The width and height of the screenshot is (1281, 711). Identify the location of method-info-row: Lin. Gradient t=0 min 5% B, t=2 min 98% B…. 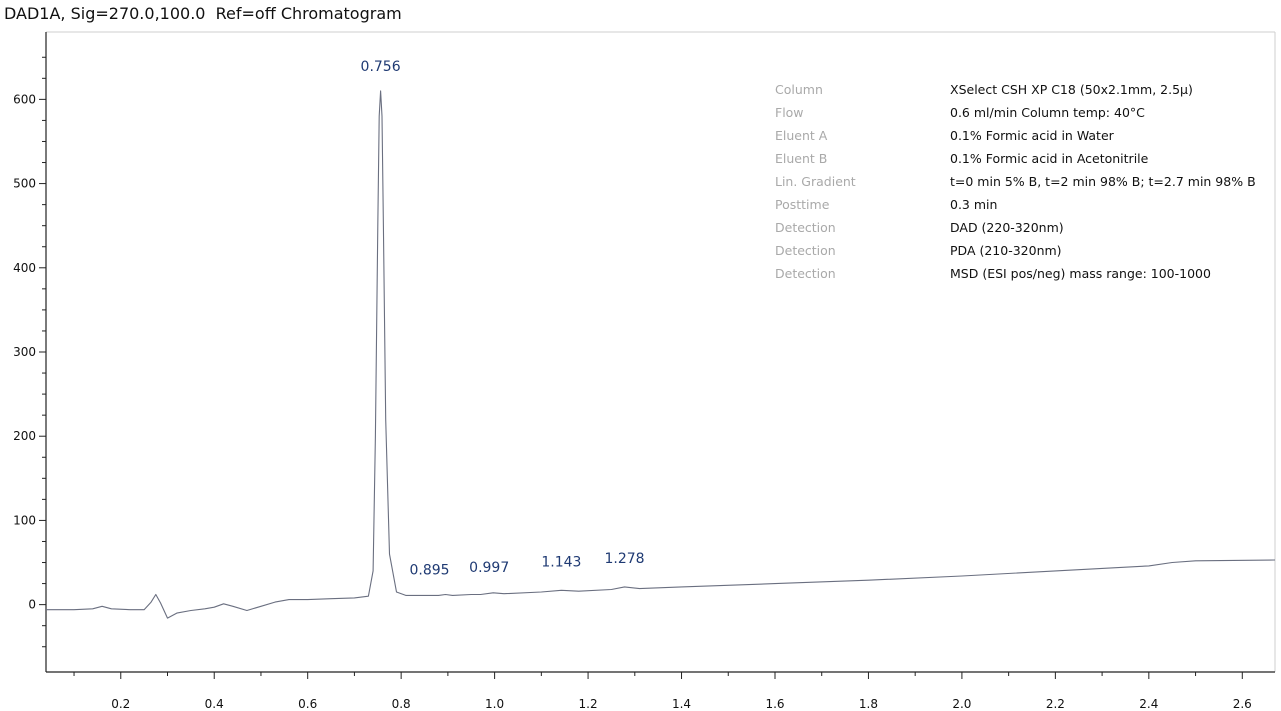
(1015, 181).